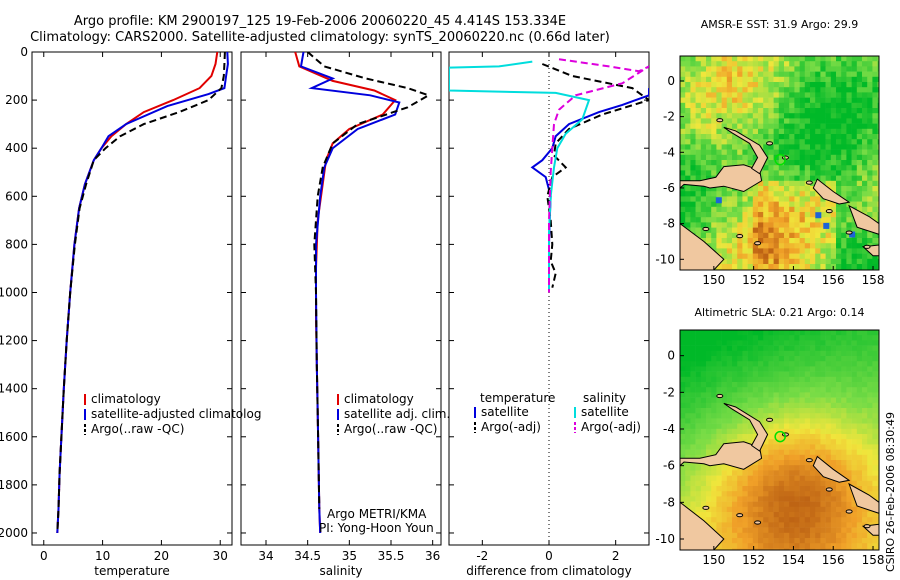  Describe the element at coordinates (482, 556) in the screenshot. I see `x-tick-label: -2` at that location.